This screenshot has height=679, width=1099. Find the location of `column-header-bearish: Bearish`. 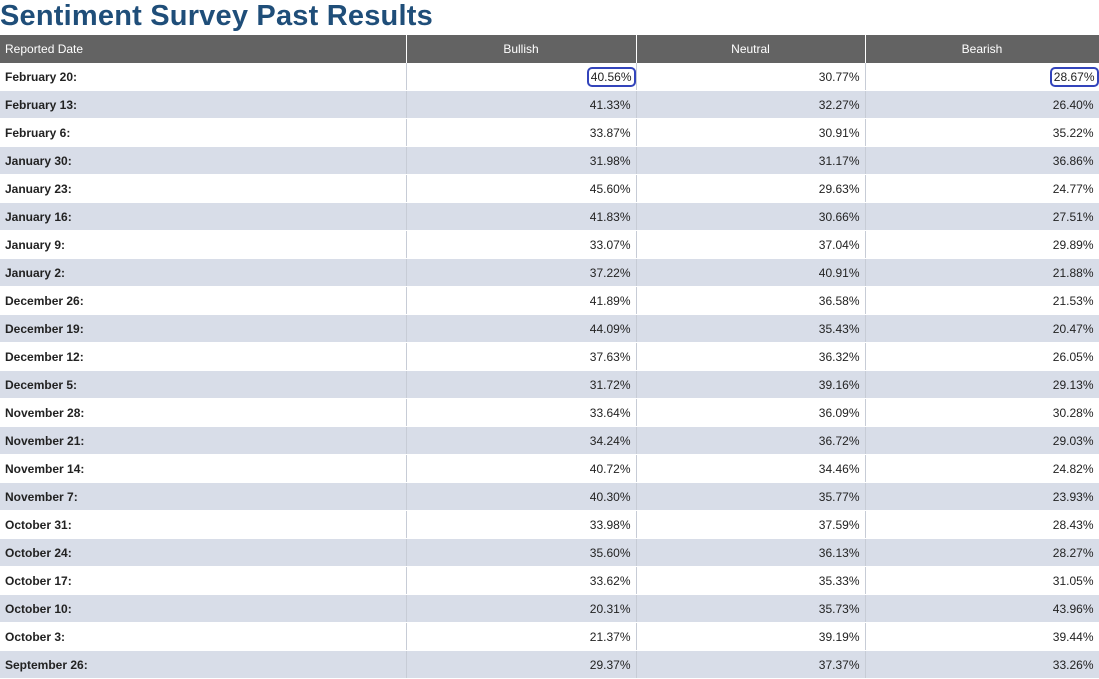

column-header-bearish: Bearish is located at coordinates (982, 49).